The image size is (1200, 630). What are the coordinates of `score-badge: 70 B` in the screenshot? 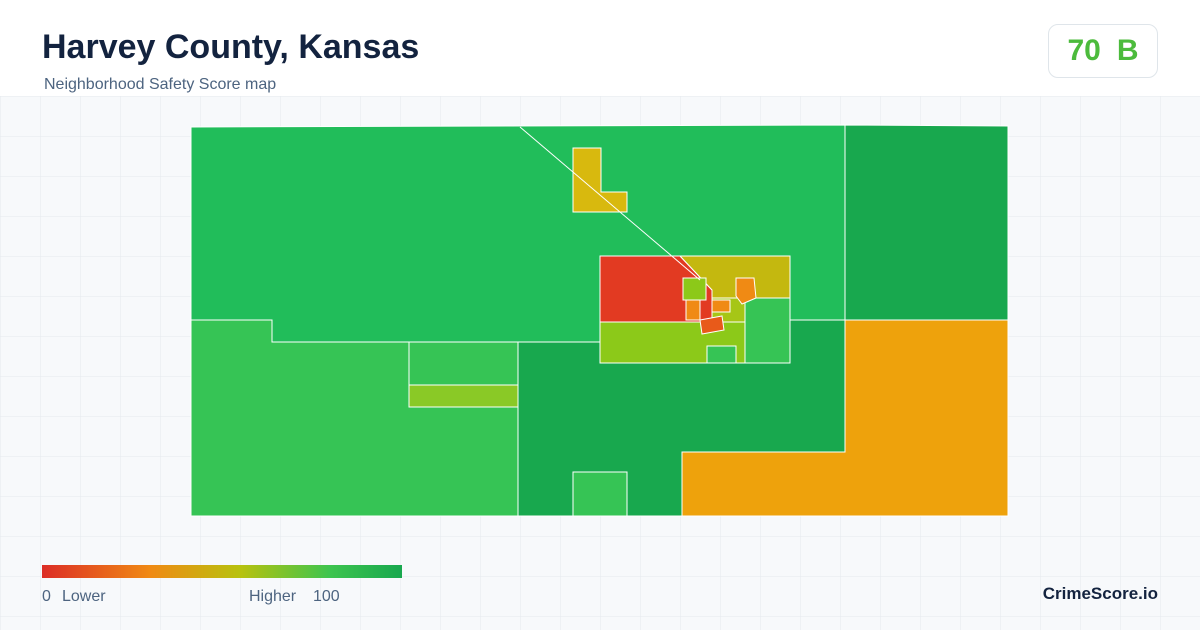 It's located at (1103, 51).